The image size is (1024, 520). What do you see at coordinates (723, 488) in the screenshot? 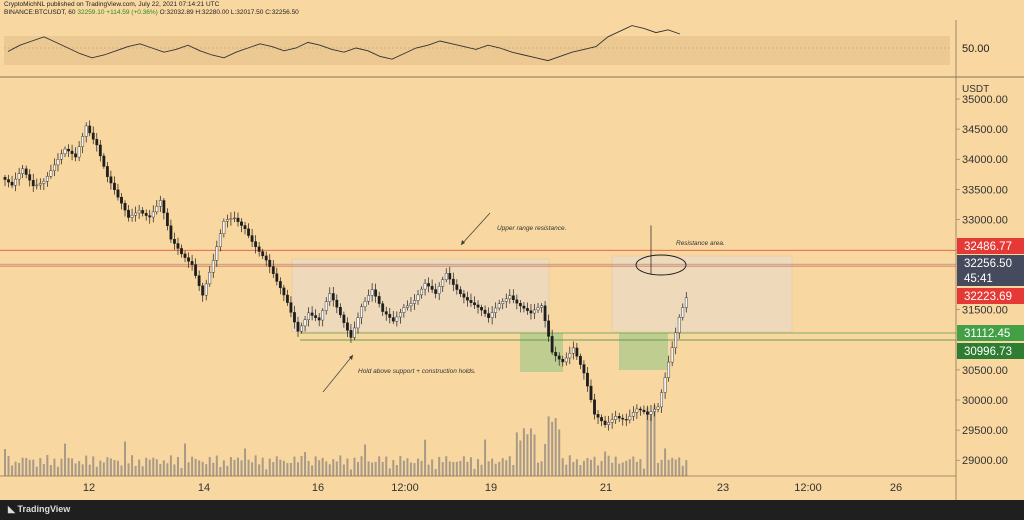
I see `x-tick-label: 23` at bounding box center [723, 488].